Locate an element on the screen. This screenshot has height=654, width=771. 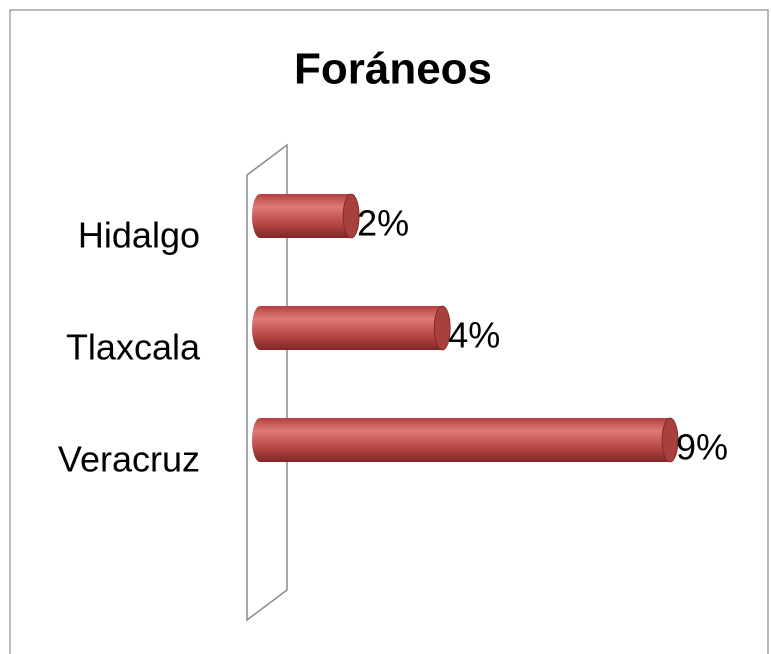
value-label: 4% is located at coordinates (474, 335).